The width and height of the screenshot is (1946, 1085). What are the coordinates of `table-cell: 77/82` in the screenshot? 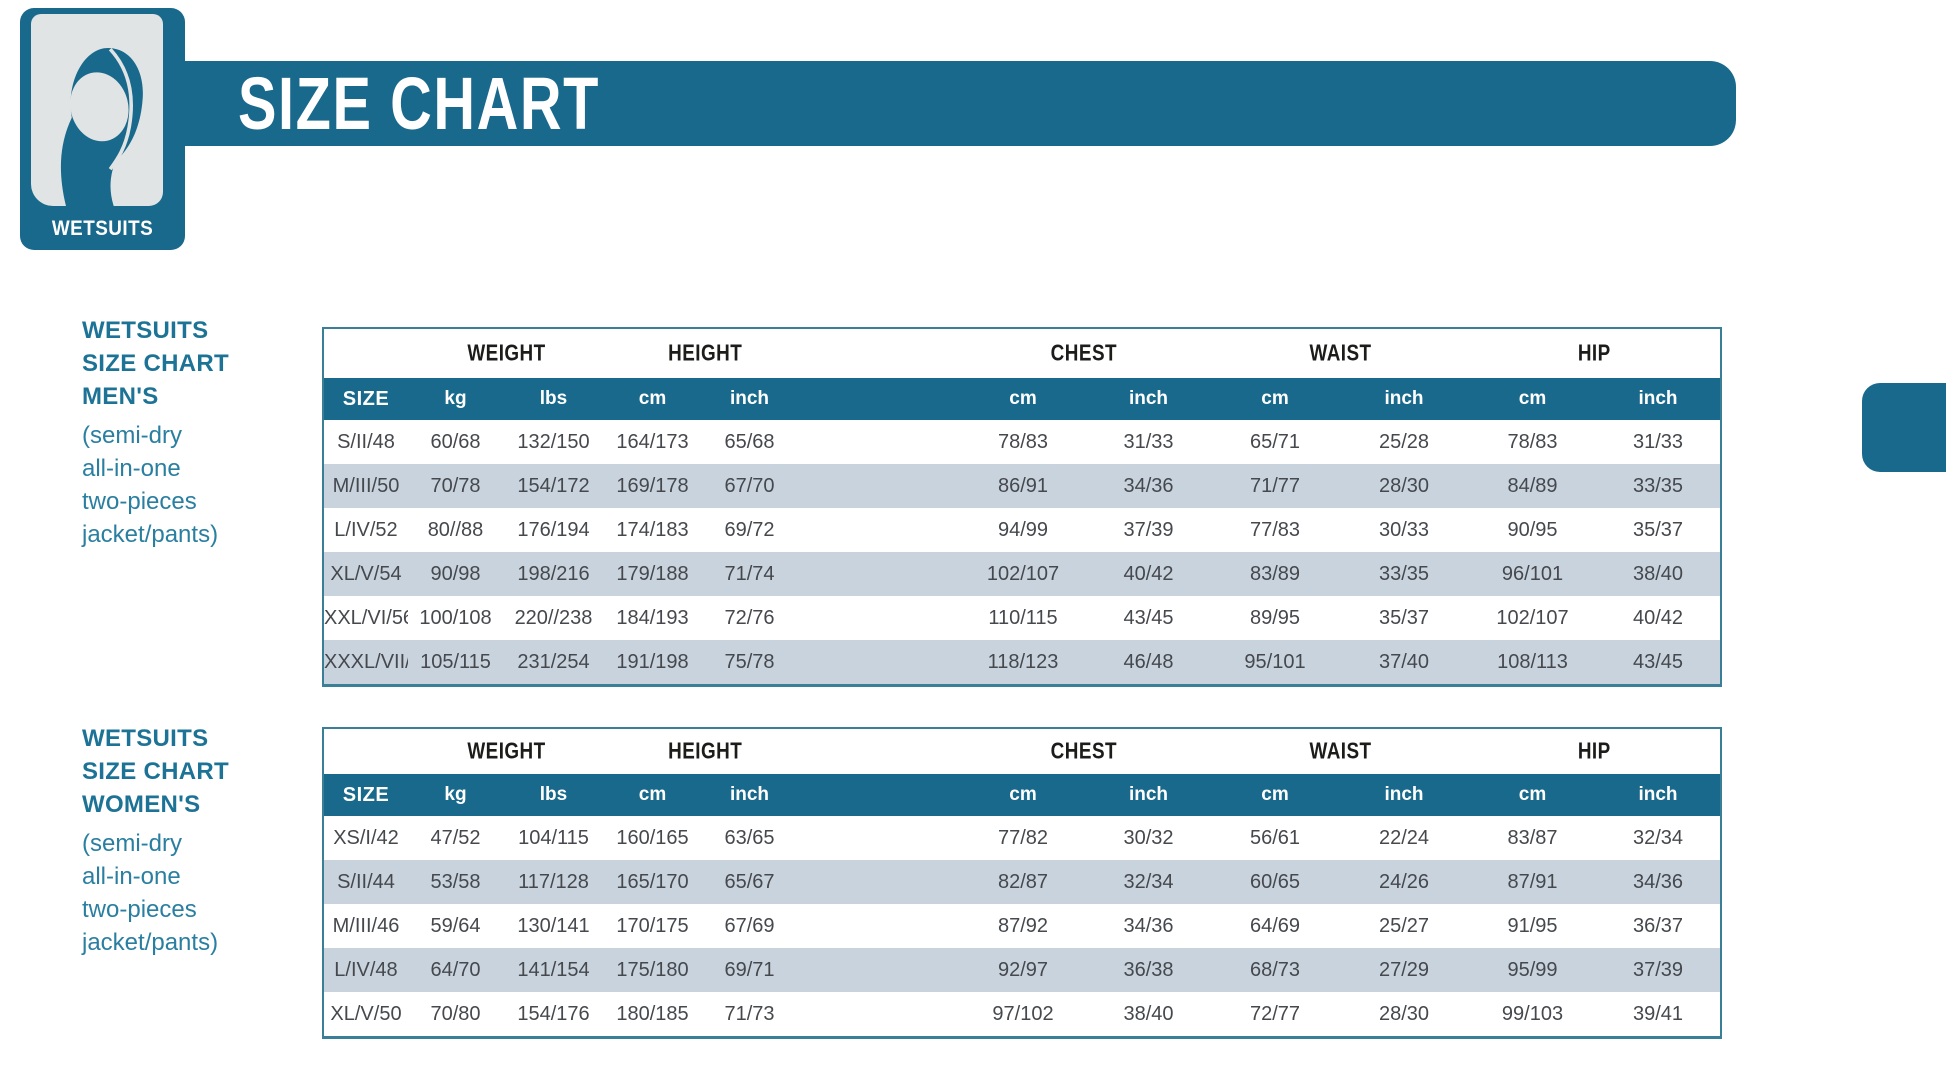 It's located at (1023, 837).